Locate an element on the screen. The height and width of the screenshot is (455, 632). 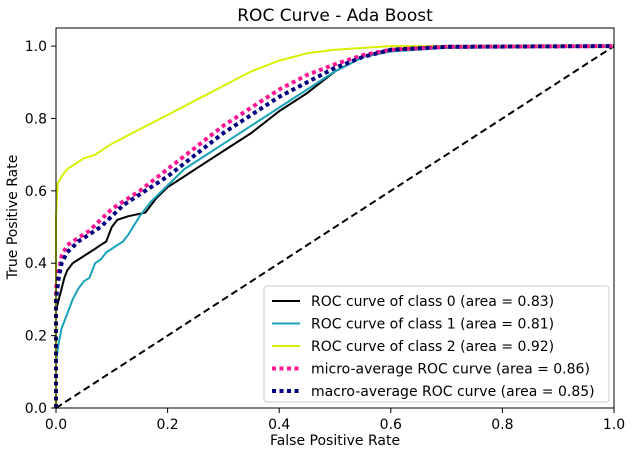
y-tick-label: 0.4 is located at coordinates (36, 264).